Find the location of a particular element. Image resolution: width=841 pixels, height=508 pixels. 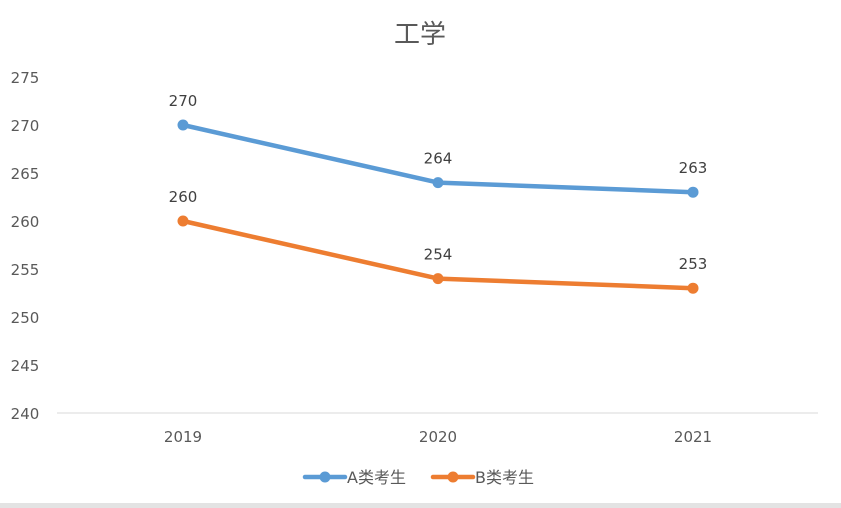

sheet-row-strip is located at coordinates (420, 505).